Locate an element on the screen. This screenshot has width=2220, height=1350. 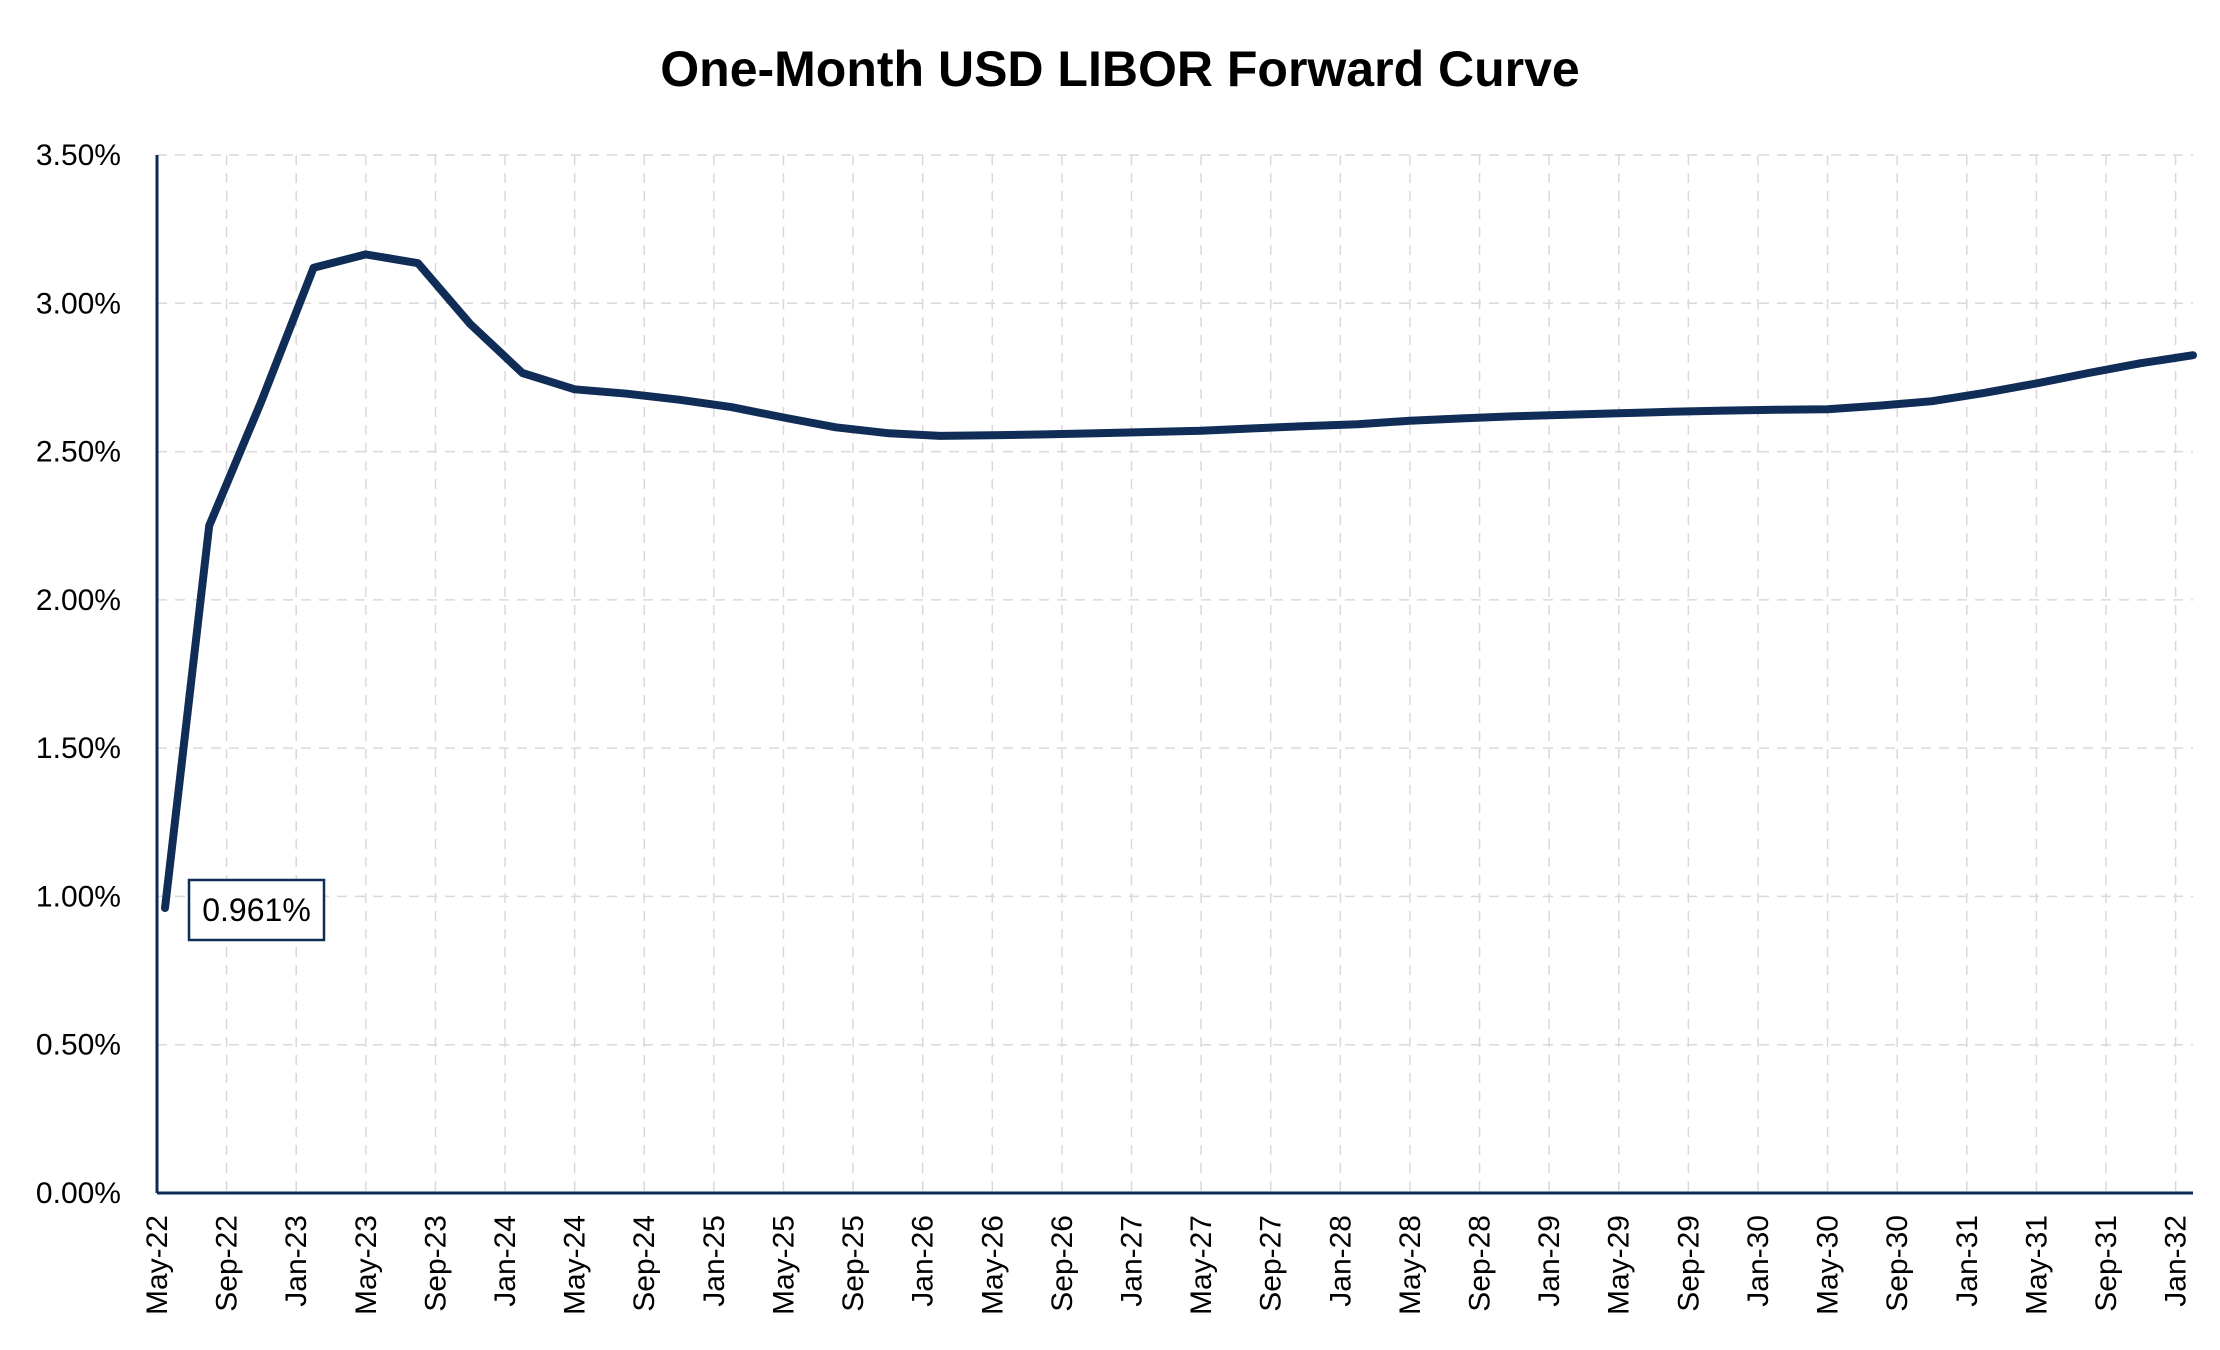
x-tick-label: Sep-28 is located at coordinates (1480, 1263).